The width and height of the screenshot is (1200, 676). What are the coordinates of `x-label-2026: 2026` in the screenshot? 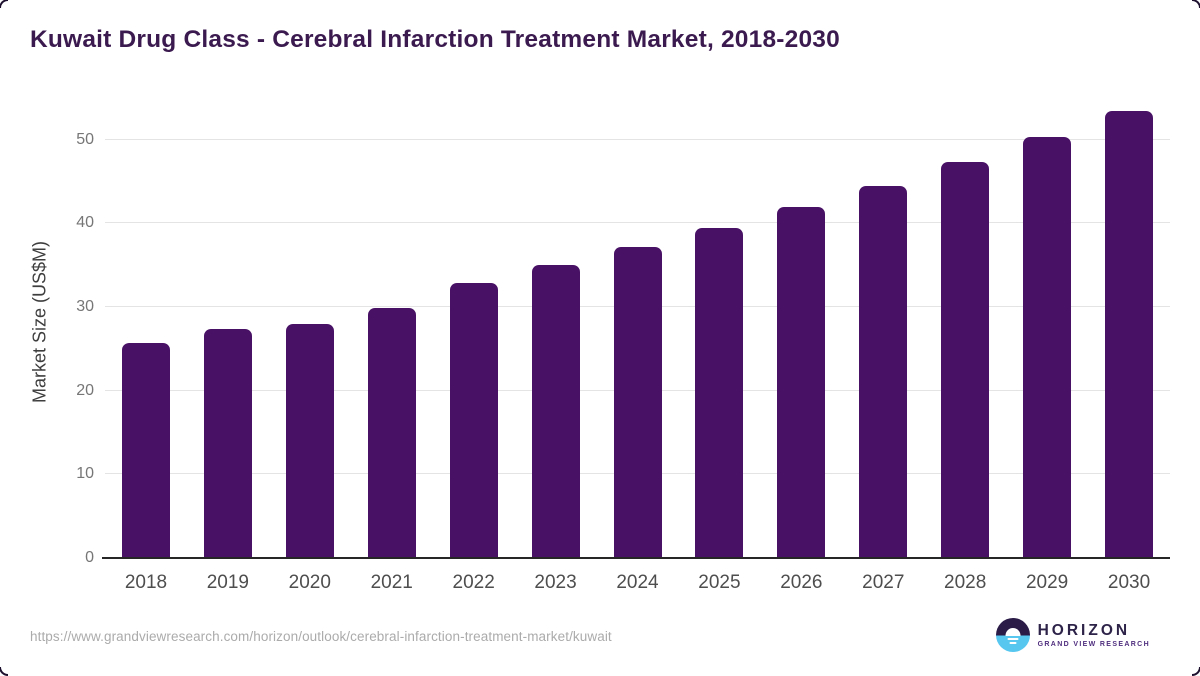 It's located at (801, 582).